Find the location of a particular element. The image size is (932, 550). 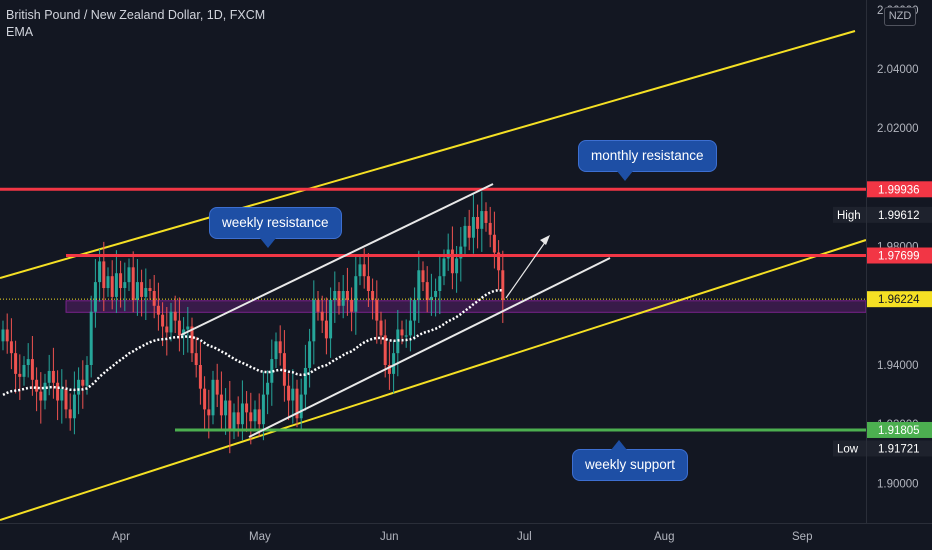

price-tag-value: 1.96224 is located at coordinates (899, 300).